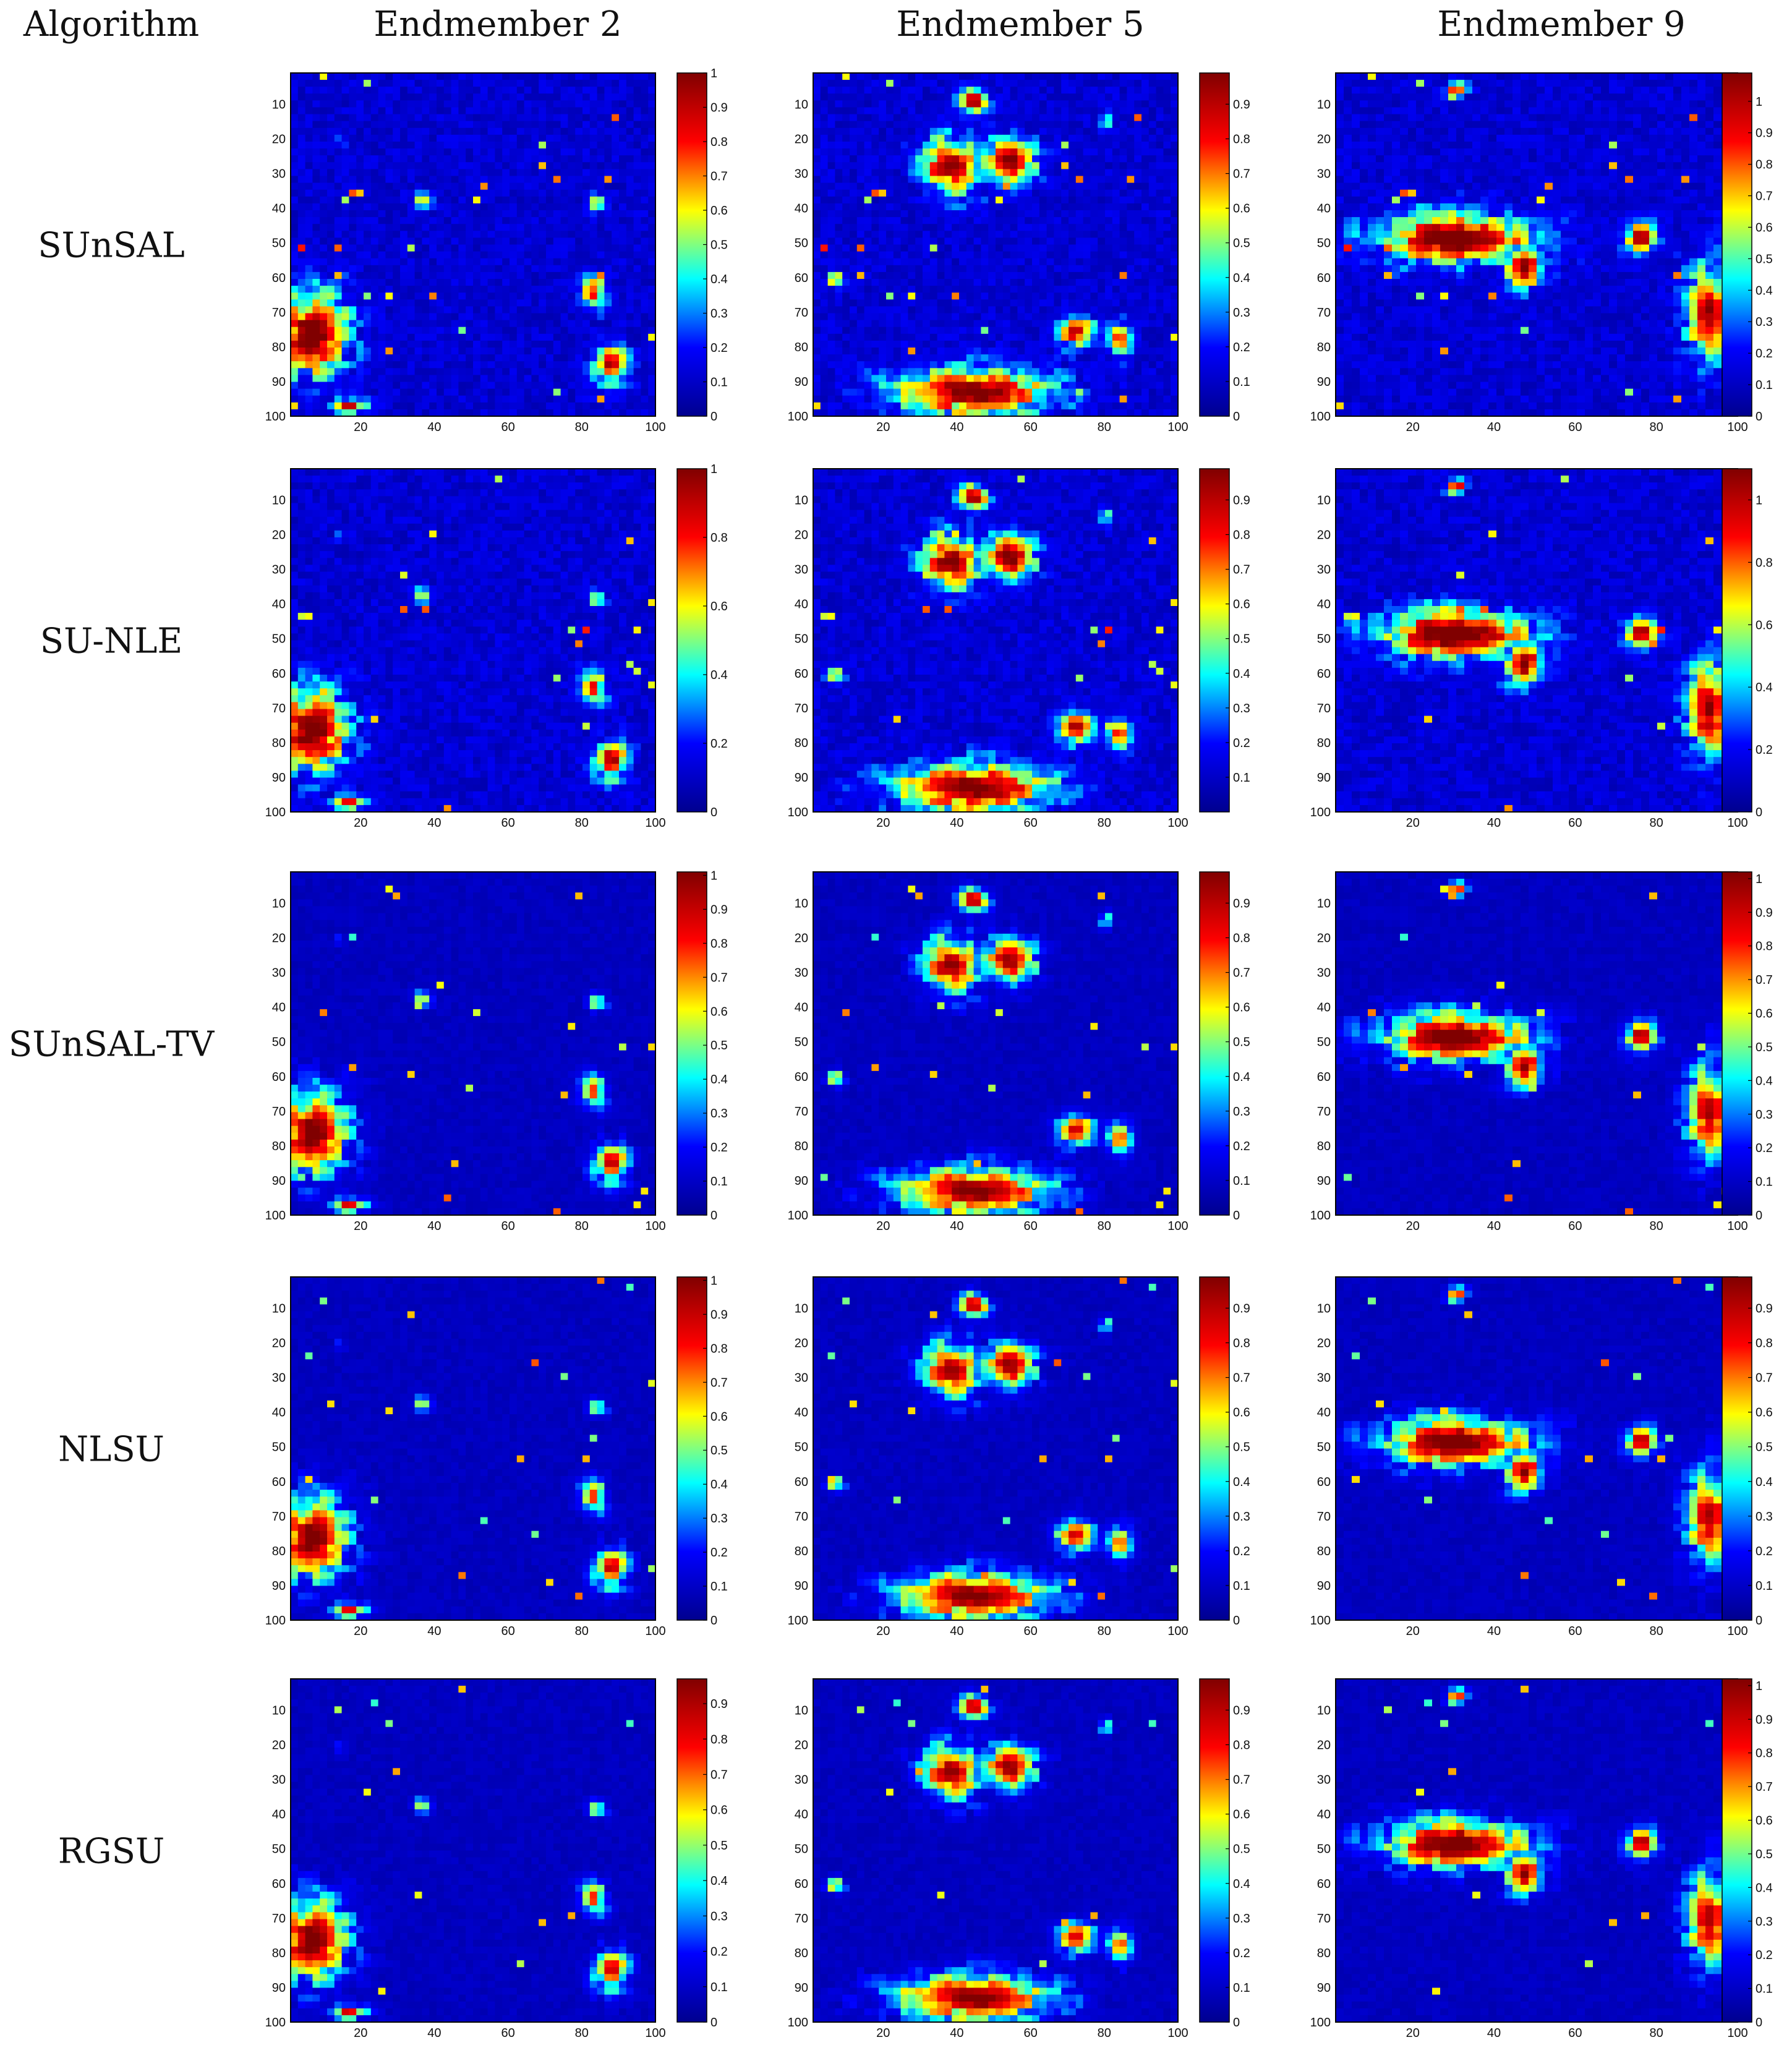 Image resolution: width=1792 pixels, height=2053 pixels. Describe the element at coordinates (1241, 1413) in the screenshot. I see `colorbar-tick-label: 0.6` at that location.